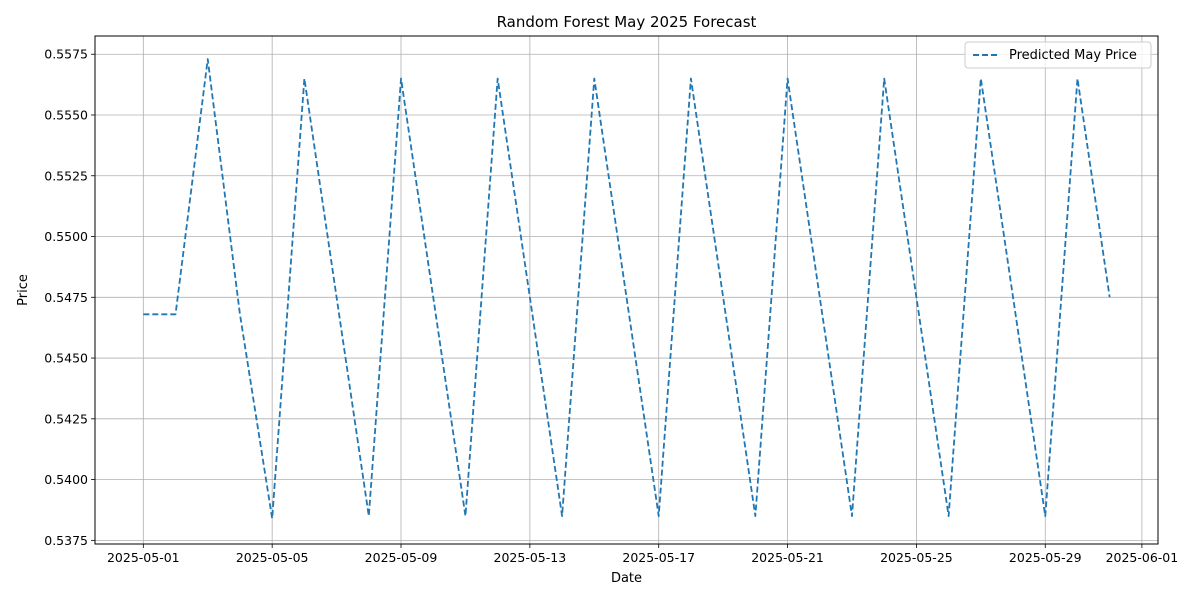  I want to click on x-axis-label: Date, so click(626, 578).